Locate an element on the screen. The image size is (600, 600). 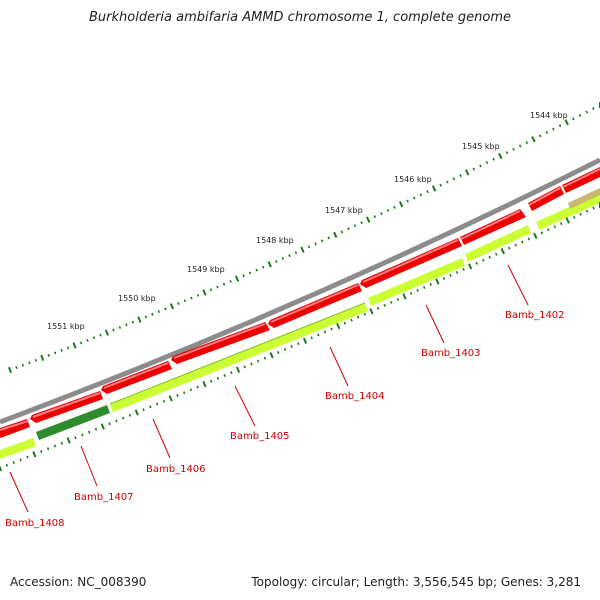
gene-label: Bamb_1408 is located at coordinates (35, 523).